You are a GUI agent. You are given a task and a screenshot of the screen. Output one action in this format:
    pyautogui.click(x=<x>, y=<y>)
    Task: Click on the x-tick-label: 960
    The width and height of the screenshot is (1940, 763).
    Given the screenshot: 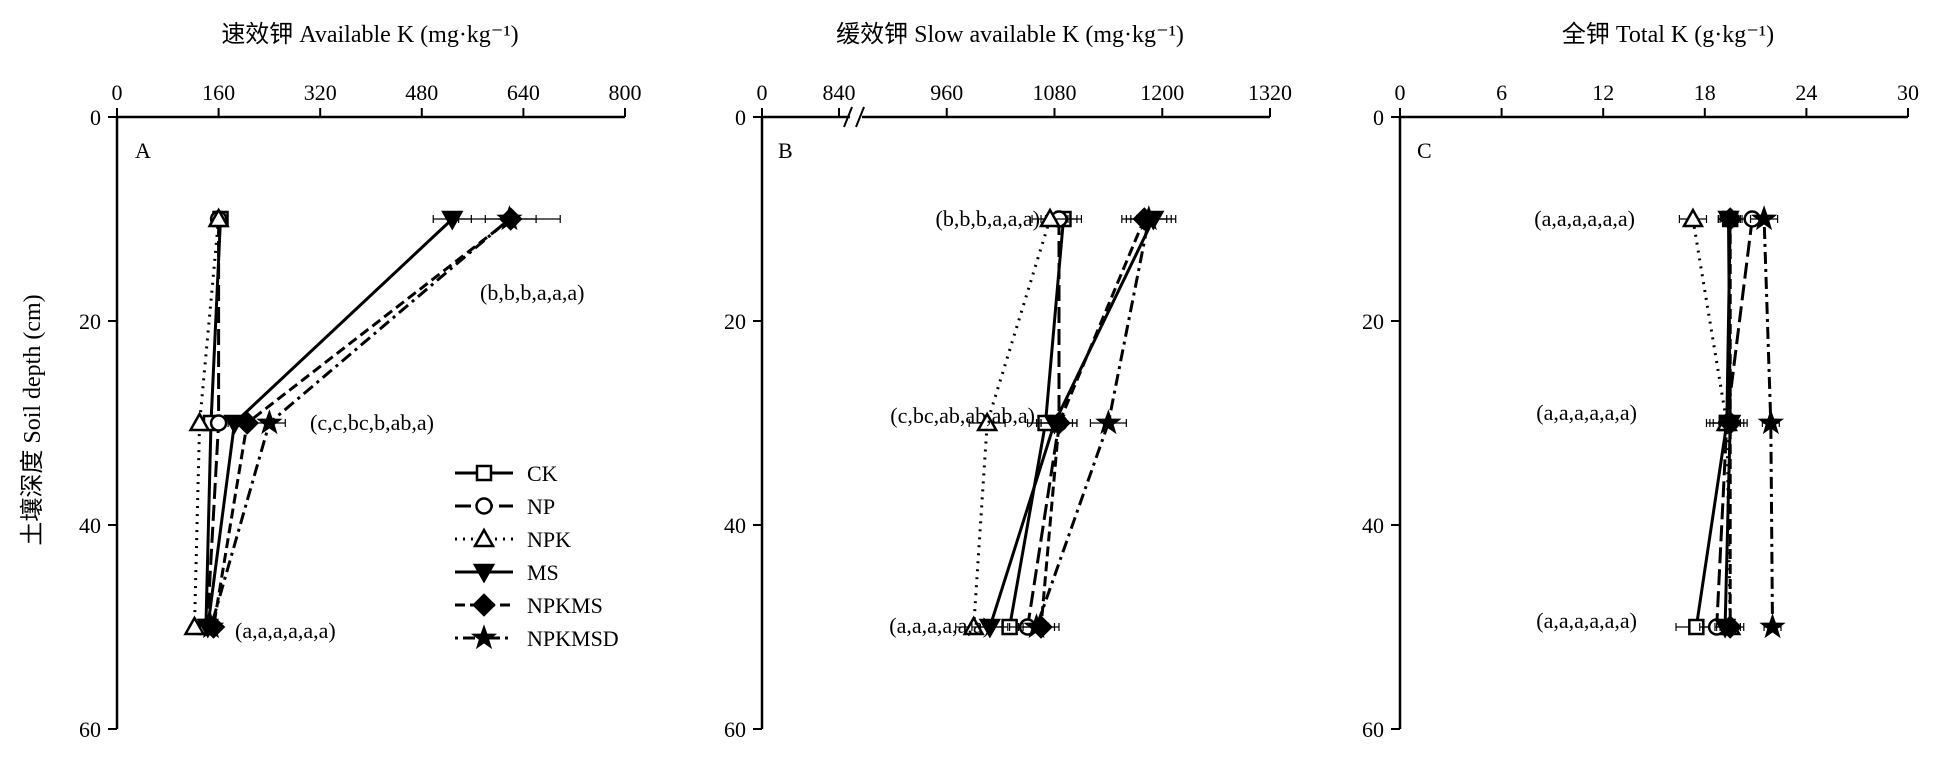 What is the action you would take?
    pyautogui.click(x=946, y=92)
    